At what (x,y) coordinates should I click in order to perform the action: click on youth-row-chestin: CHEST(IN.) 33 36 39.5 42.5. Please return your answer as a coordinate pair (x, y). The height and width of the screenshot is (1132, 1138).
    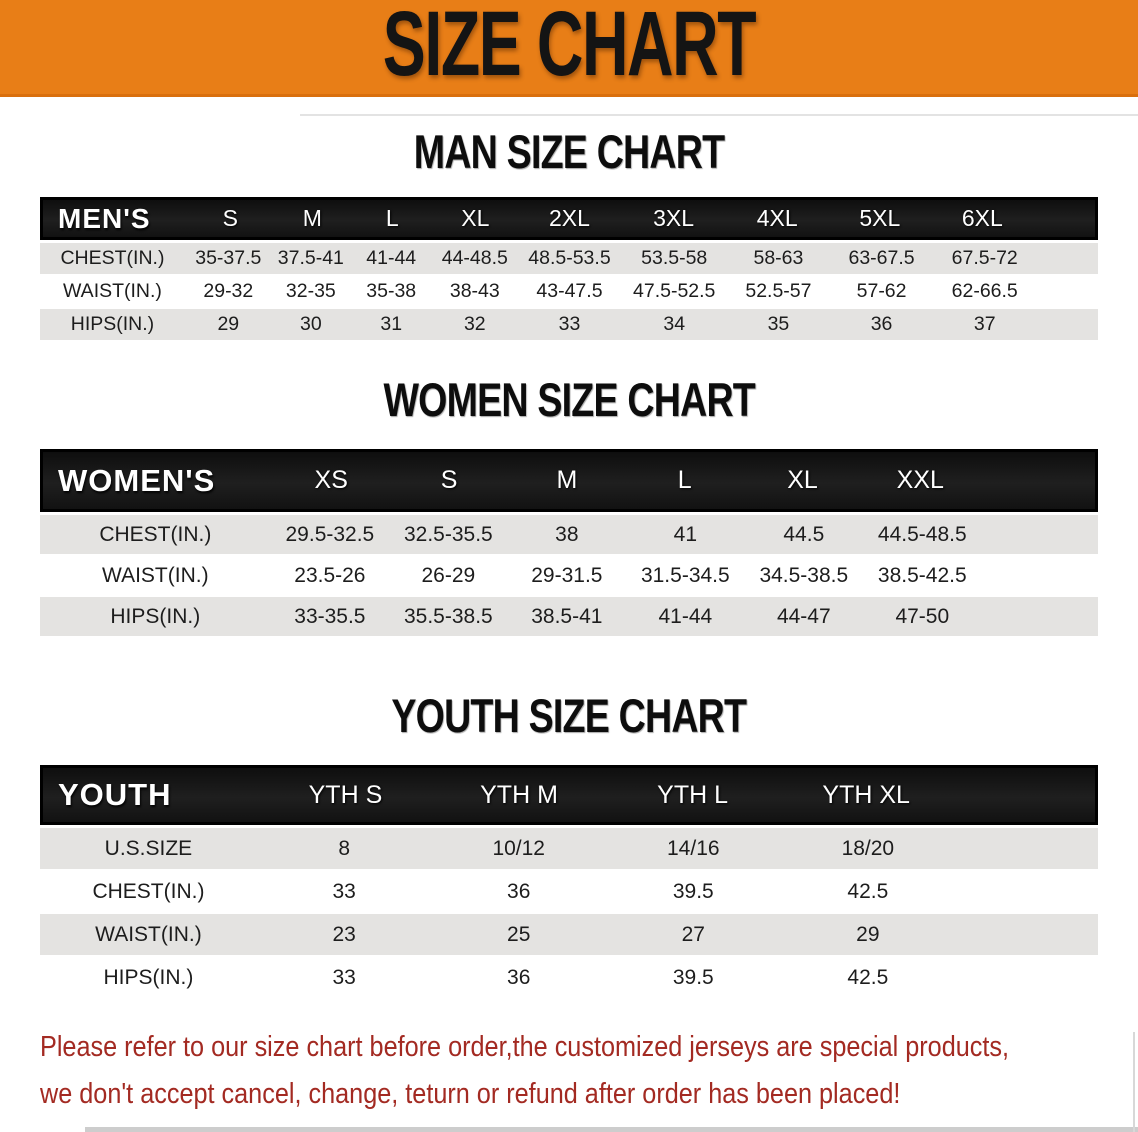
    Looking at the image, I should click on (569, 892).